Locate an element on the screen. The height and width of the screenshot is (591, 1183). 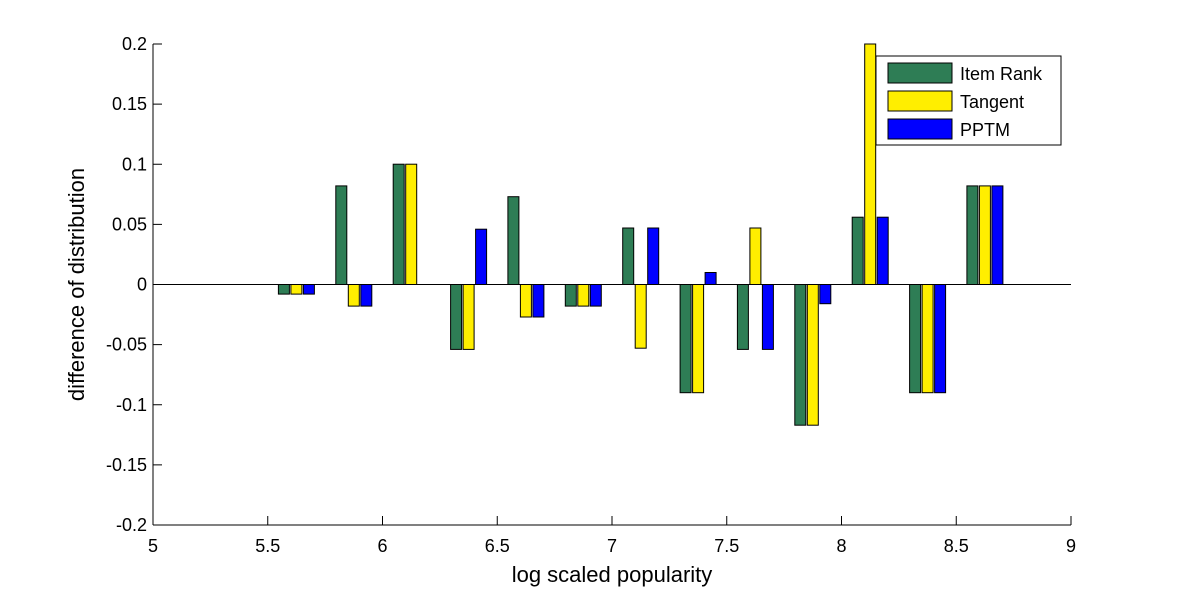
legend-label: Item Rank is located at coordinates (1001, 74).